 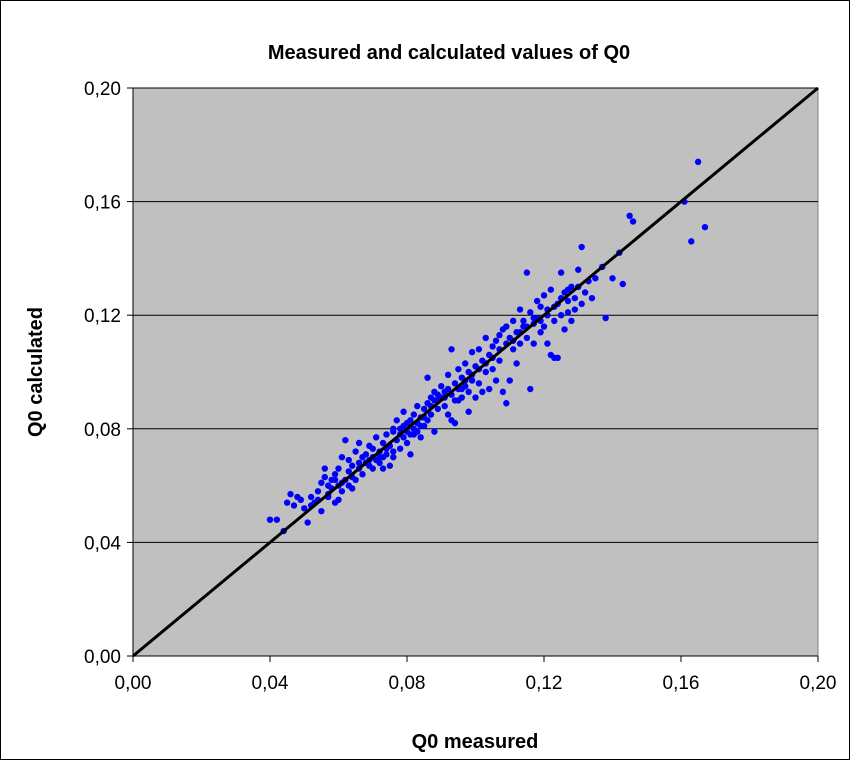 I want to click on x-tick-label-5: 0,20, so click(x=818, y=683).